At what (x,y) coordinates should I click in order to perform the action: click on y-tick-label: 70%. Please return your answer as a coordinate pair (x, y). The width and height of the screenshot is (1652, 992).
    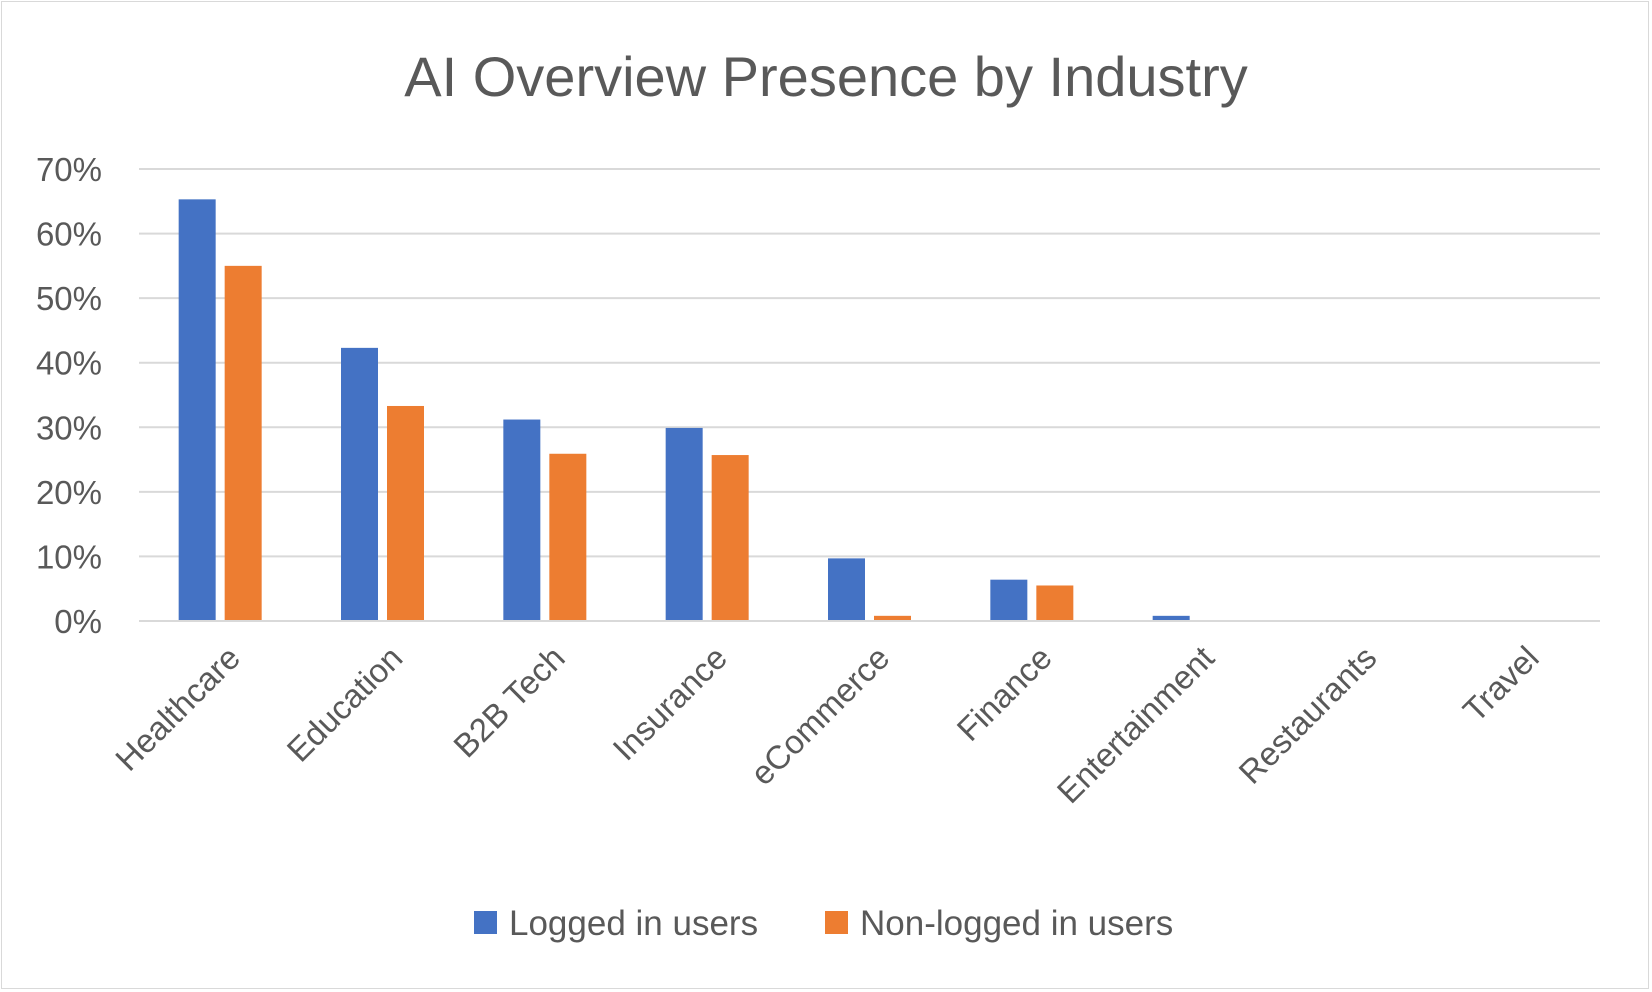
    Looking at the image, I should click on (69, 169).